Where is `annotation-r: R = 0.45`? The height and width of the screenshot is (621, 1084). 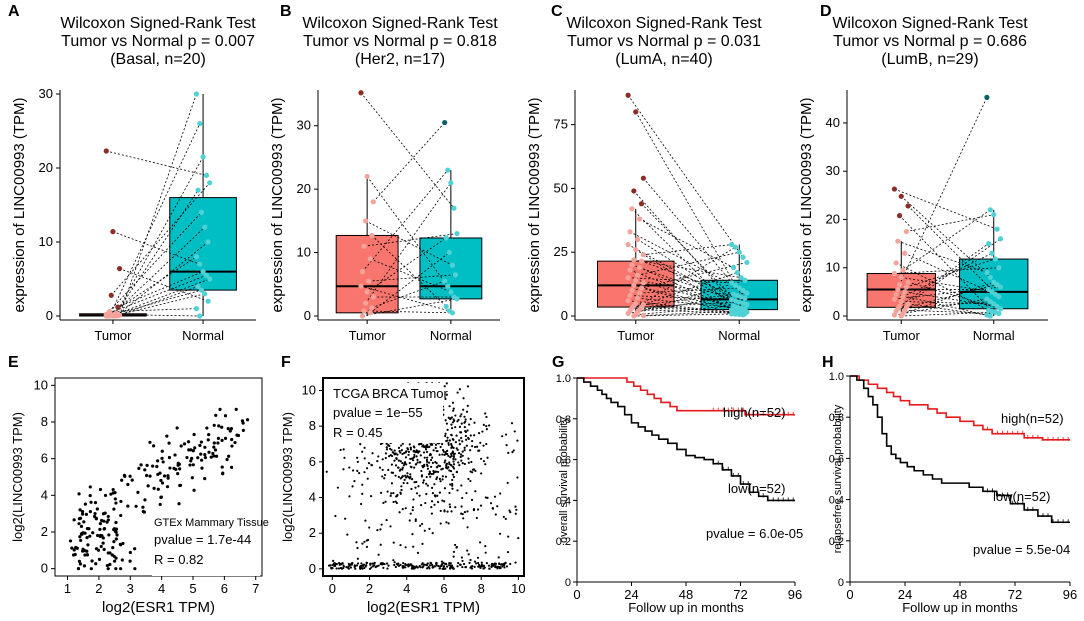
annotation-r: R = 0.45 is located at coordinates (358, 432).